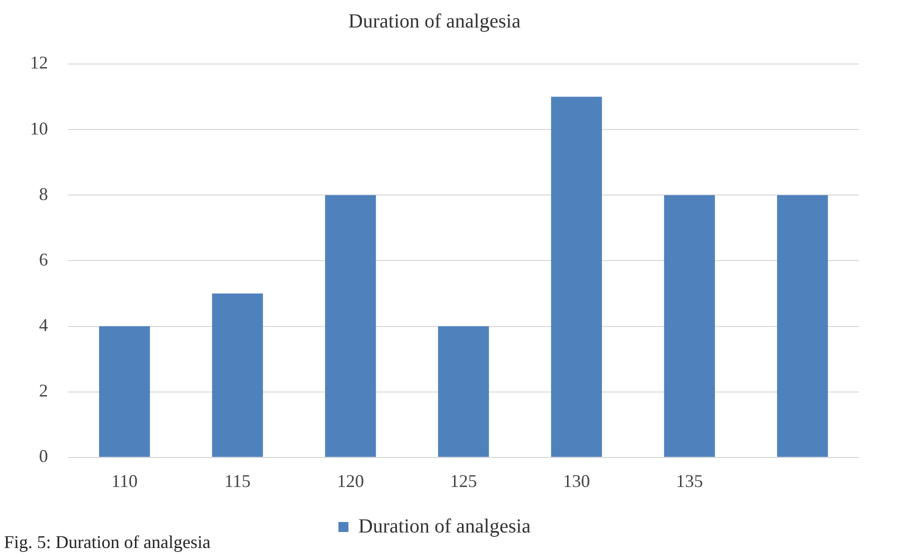 The image size is (899, 557). What do you see at coordinates (107, 542) in the screenshot?
I see `caption: Fig. 5: Duration of analgesia` at bounding box center [107, 542].